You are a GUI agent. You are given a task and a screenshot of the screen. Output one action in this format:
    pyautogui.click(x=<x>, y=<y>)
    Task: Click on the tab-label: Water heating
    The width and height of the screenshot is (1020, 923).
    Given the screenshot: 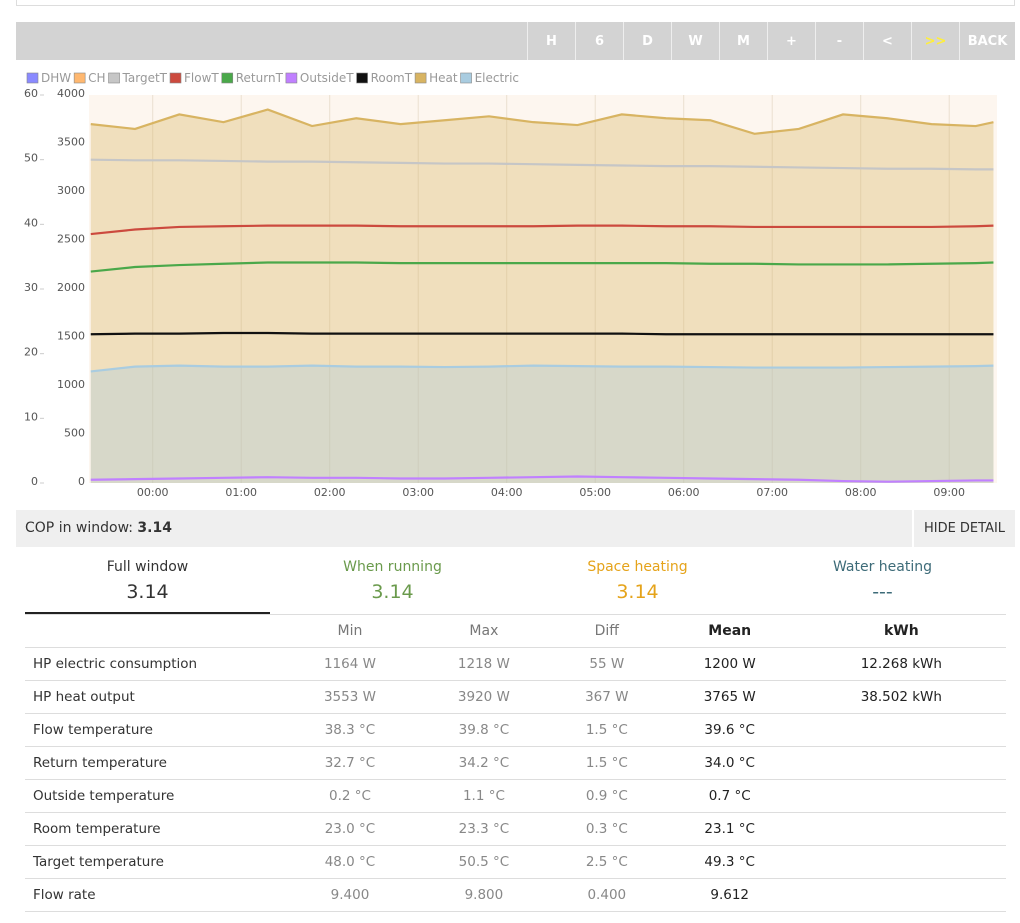 What is the action you would take?
    pyautogui.click(x=882, y=567)
    